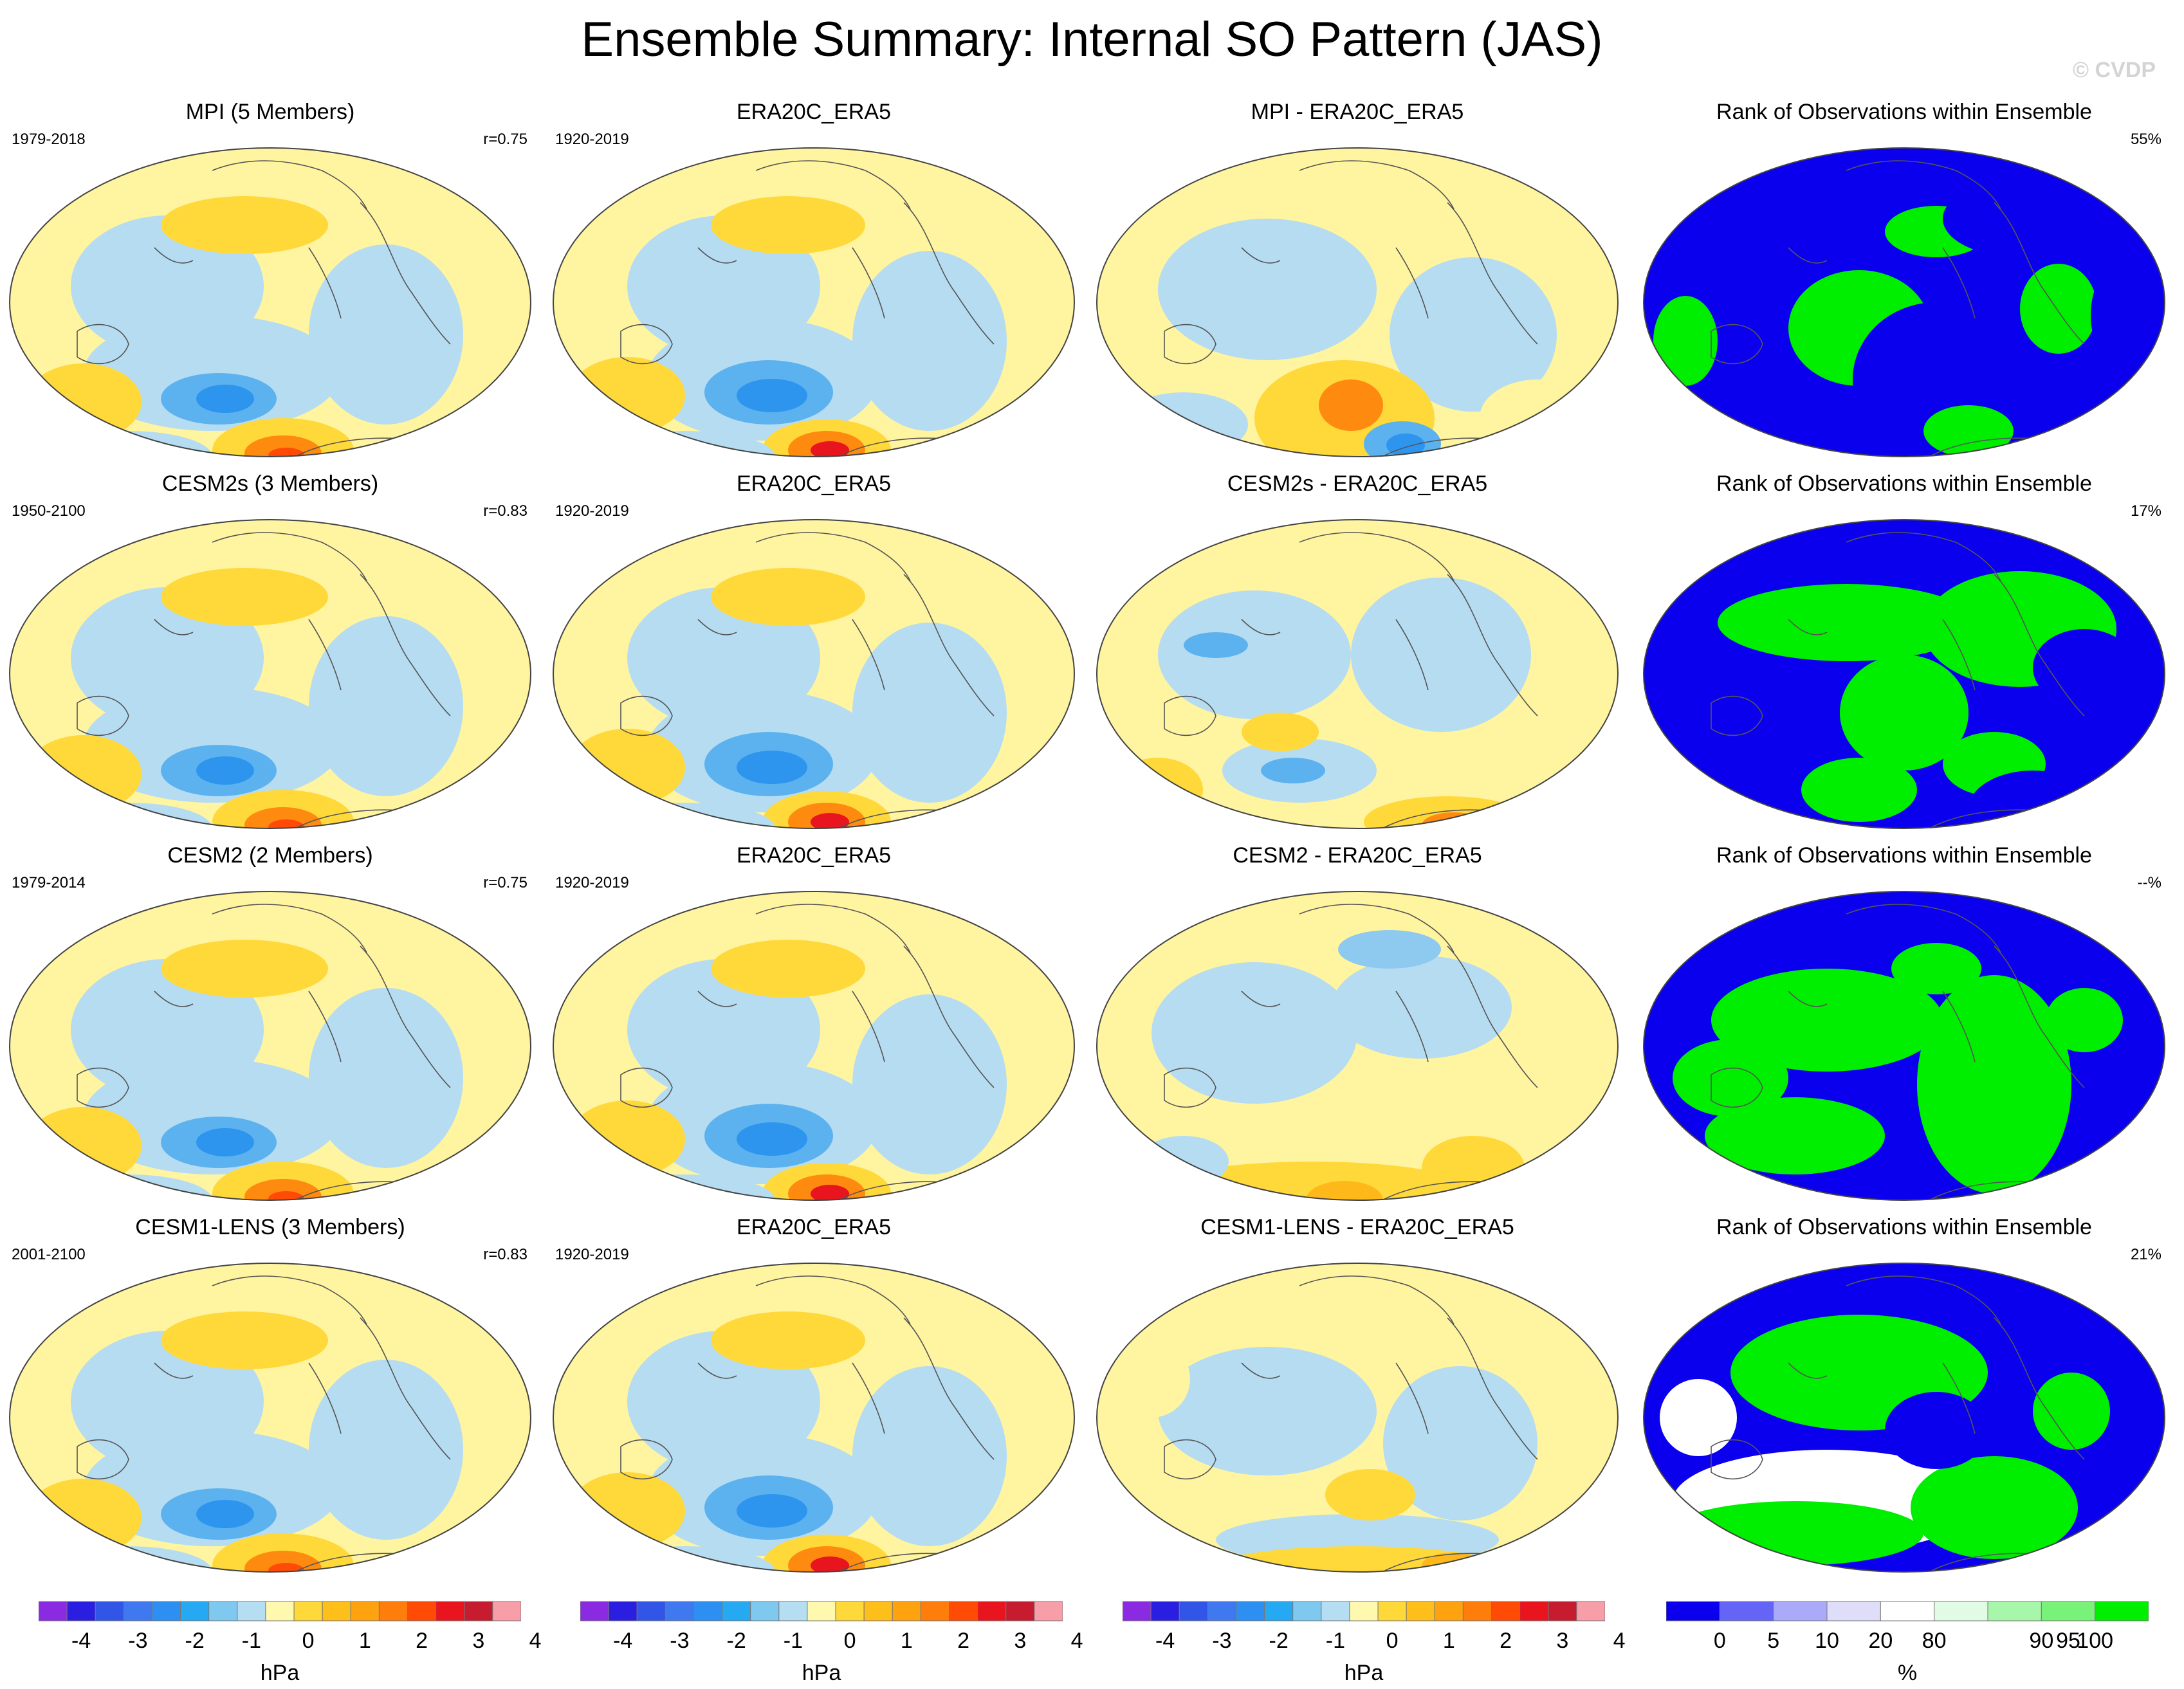 Image resolution: width=2184 pixels, height=1689 pixels. What do you see at coordinates (2145, 1255) in the screenshot?
I see `stat-label: 21%` at bounding box center [2145, 1255].